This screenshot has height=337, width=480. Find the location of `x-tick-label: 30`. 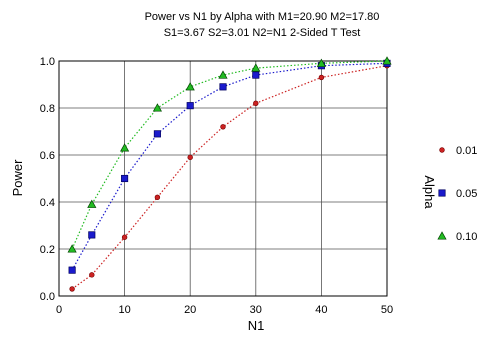

x-tick-label: 30 is located at coordinates (256, 310).